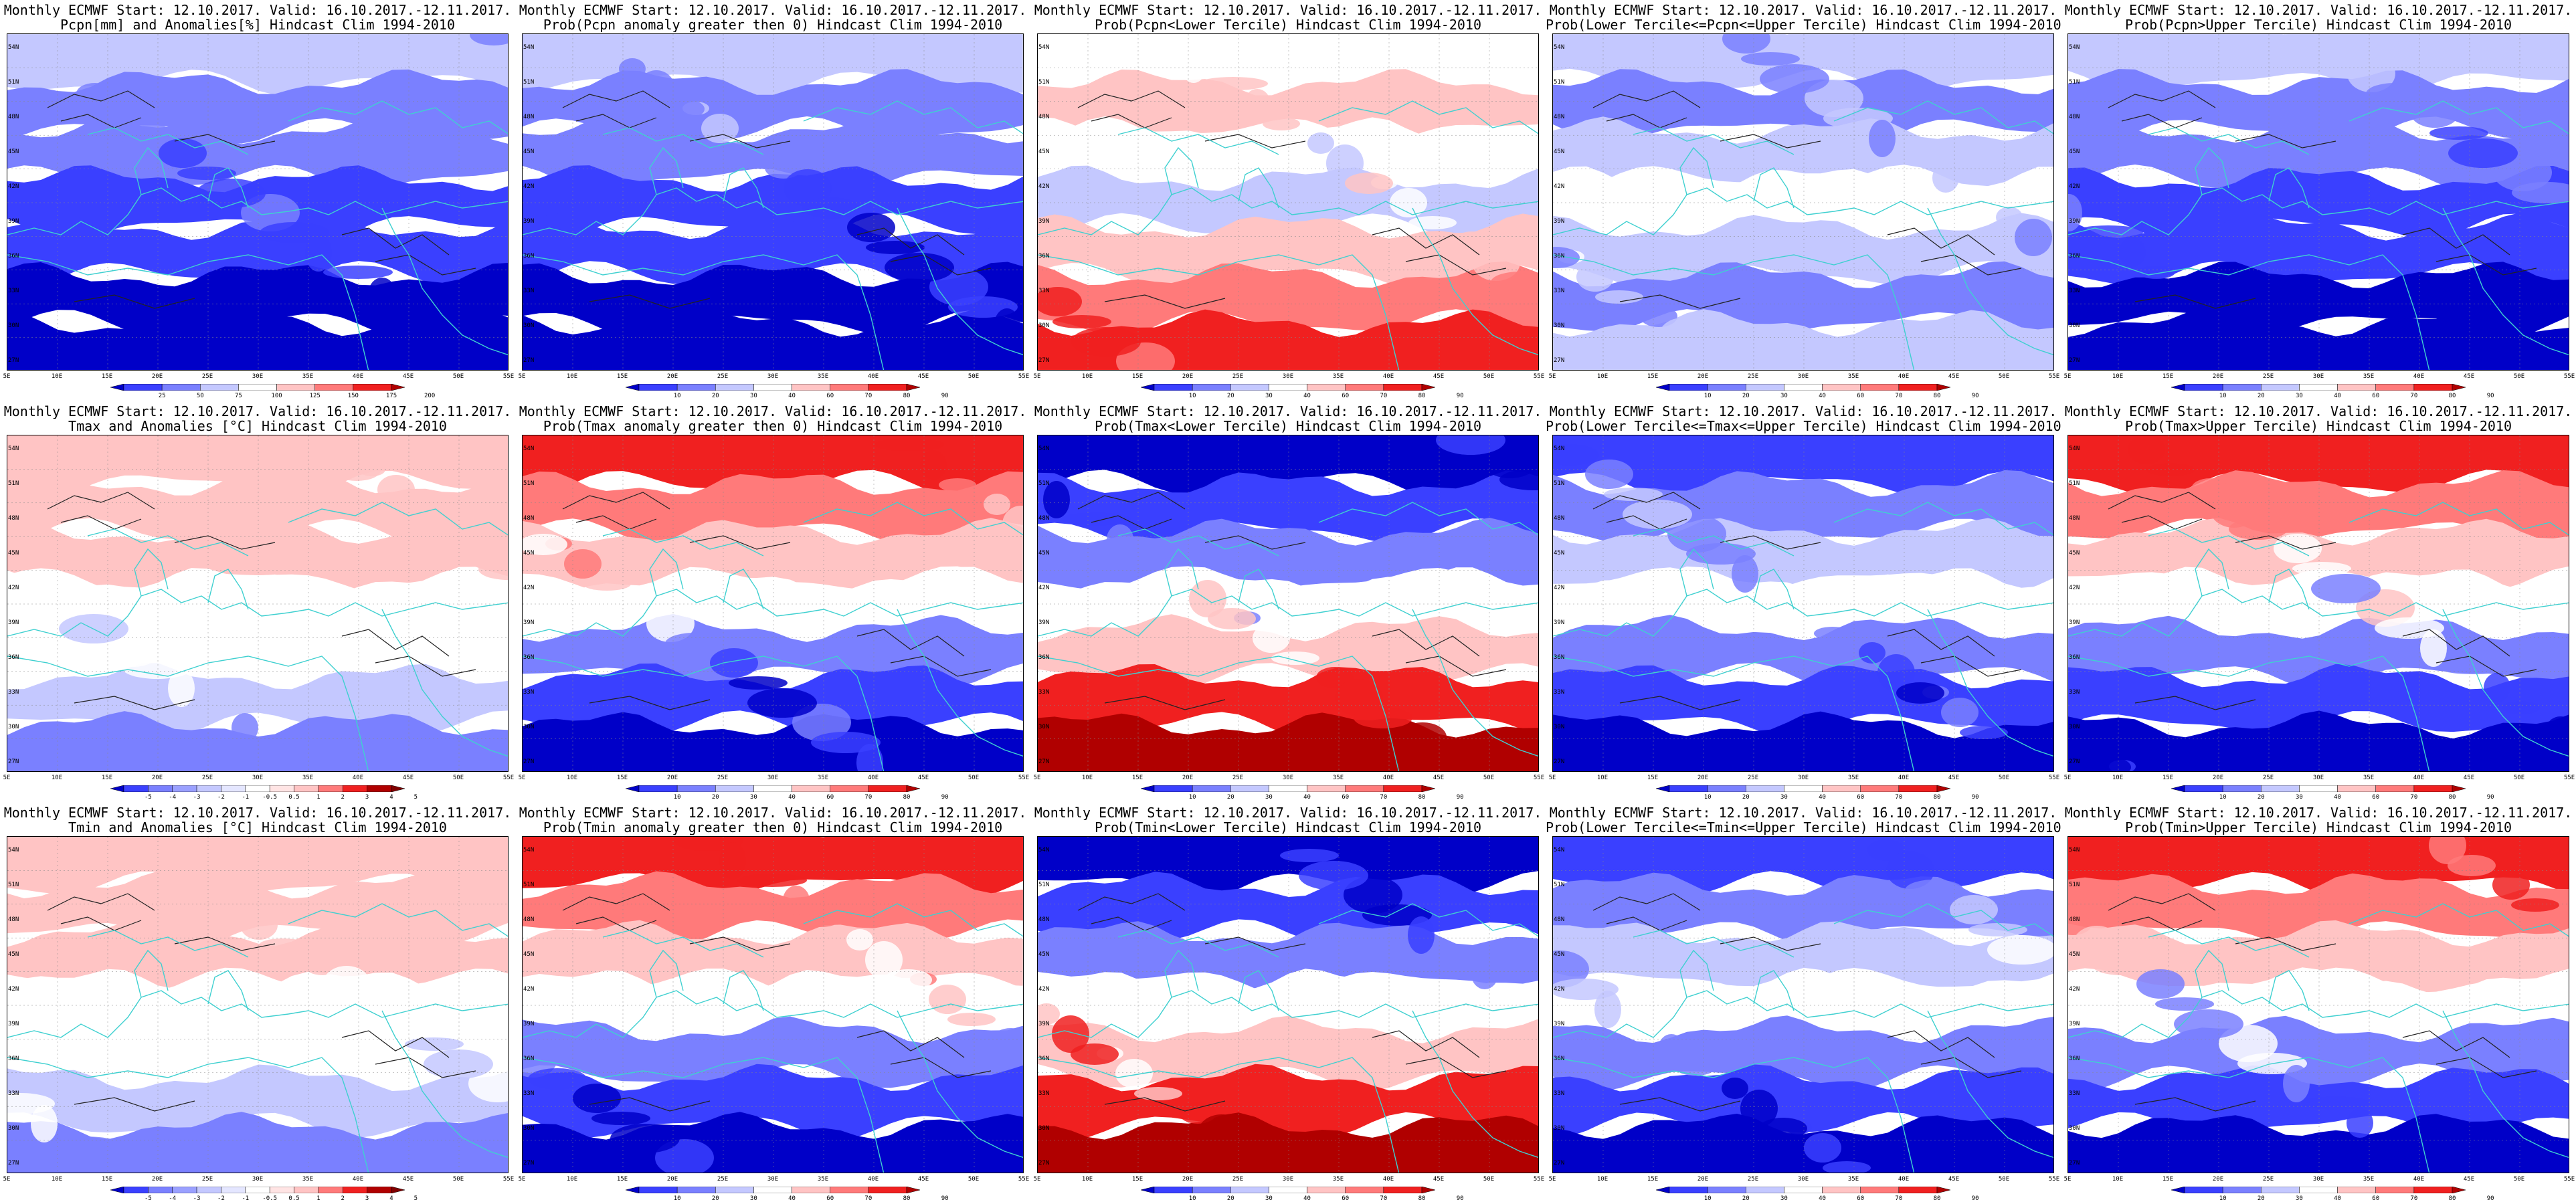  Describe the element at coordinates (1943, 1190) in the screenshot. I see `colorbar-end` at that location.